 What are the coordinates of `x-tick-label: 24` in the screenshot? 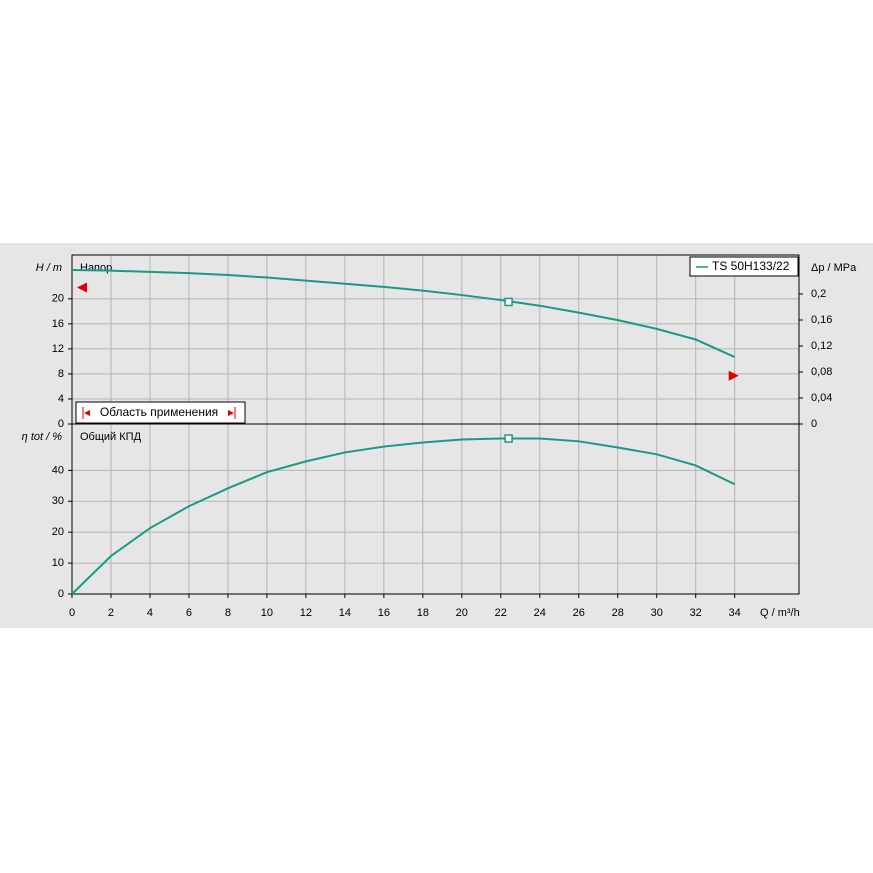 It's located at (540, 613).